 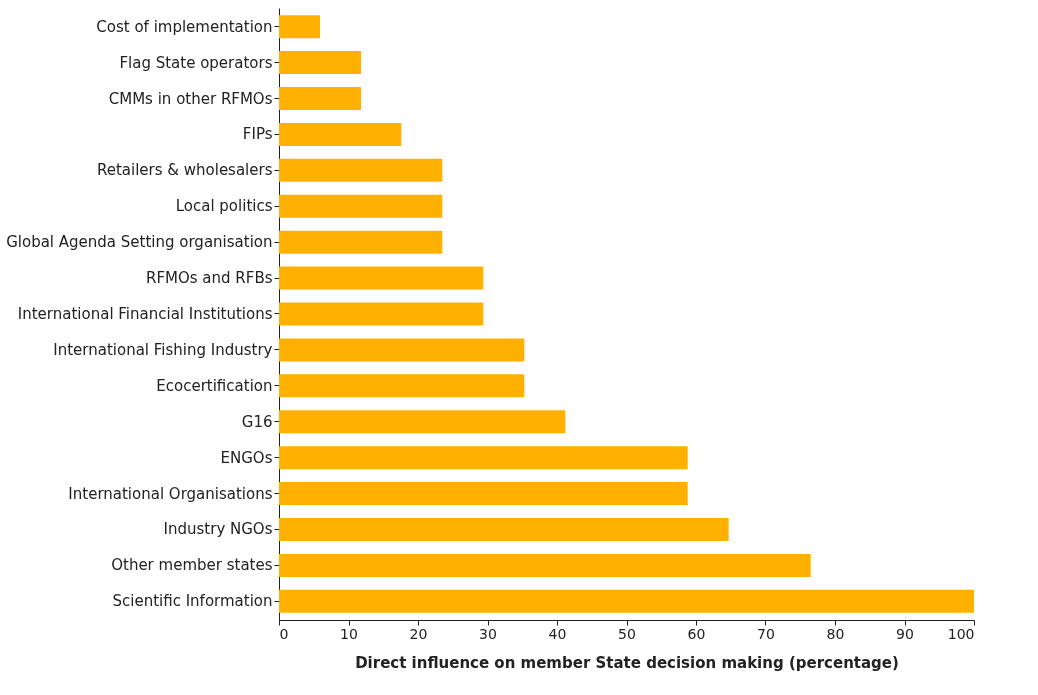 What do you see at coordinates (488, 633) in the screenshot?
I see `x-tick-label: 30` at bounding box center [488, 633].